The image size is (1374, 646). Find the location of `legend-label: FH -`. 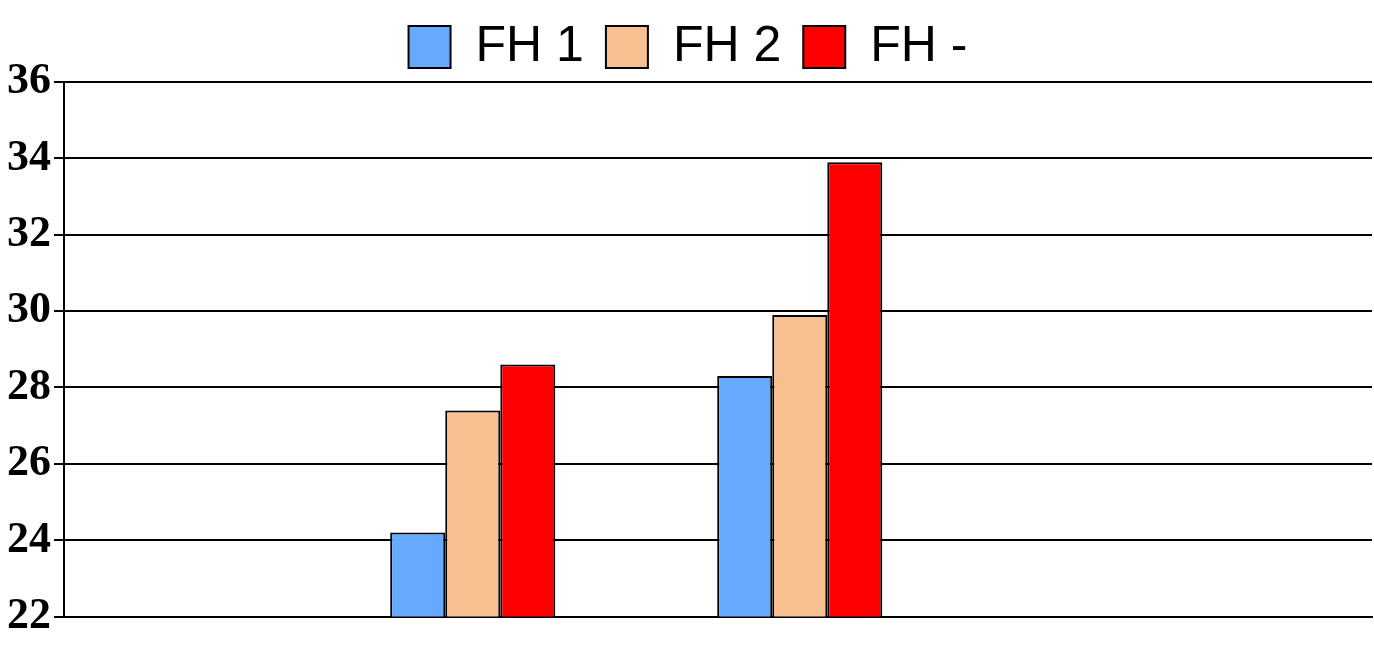

legend-label: FH - is located at coordinates (919, 43).